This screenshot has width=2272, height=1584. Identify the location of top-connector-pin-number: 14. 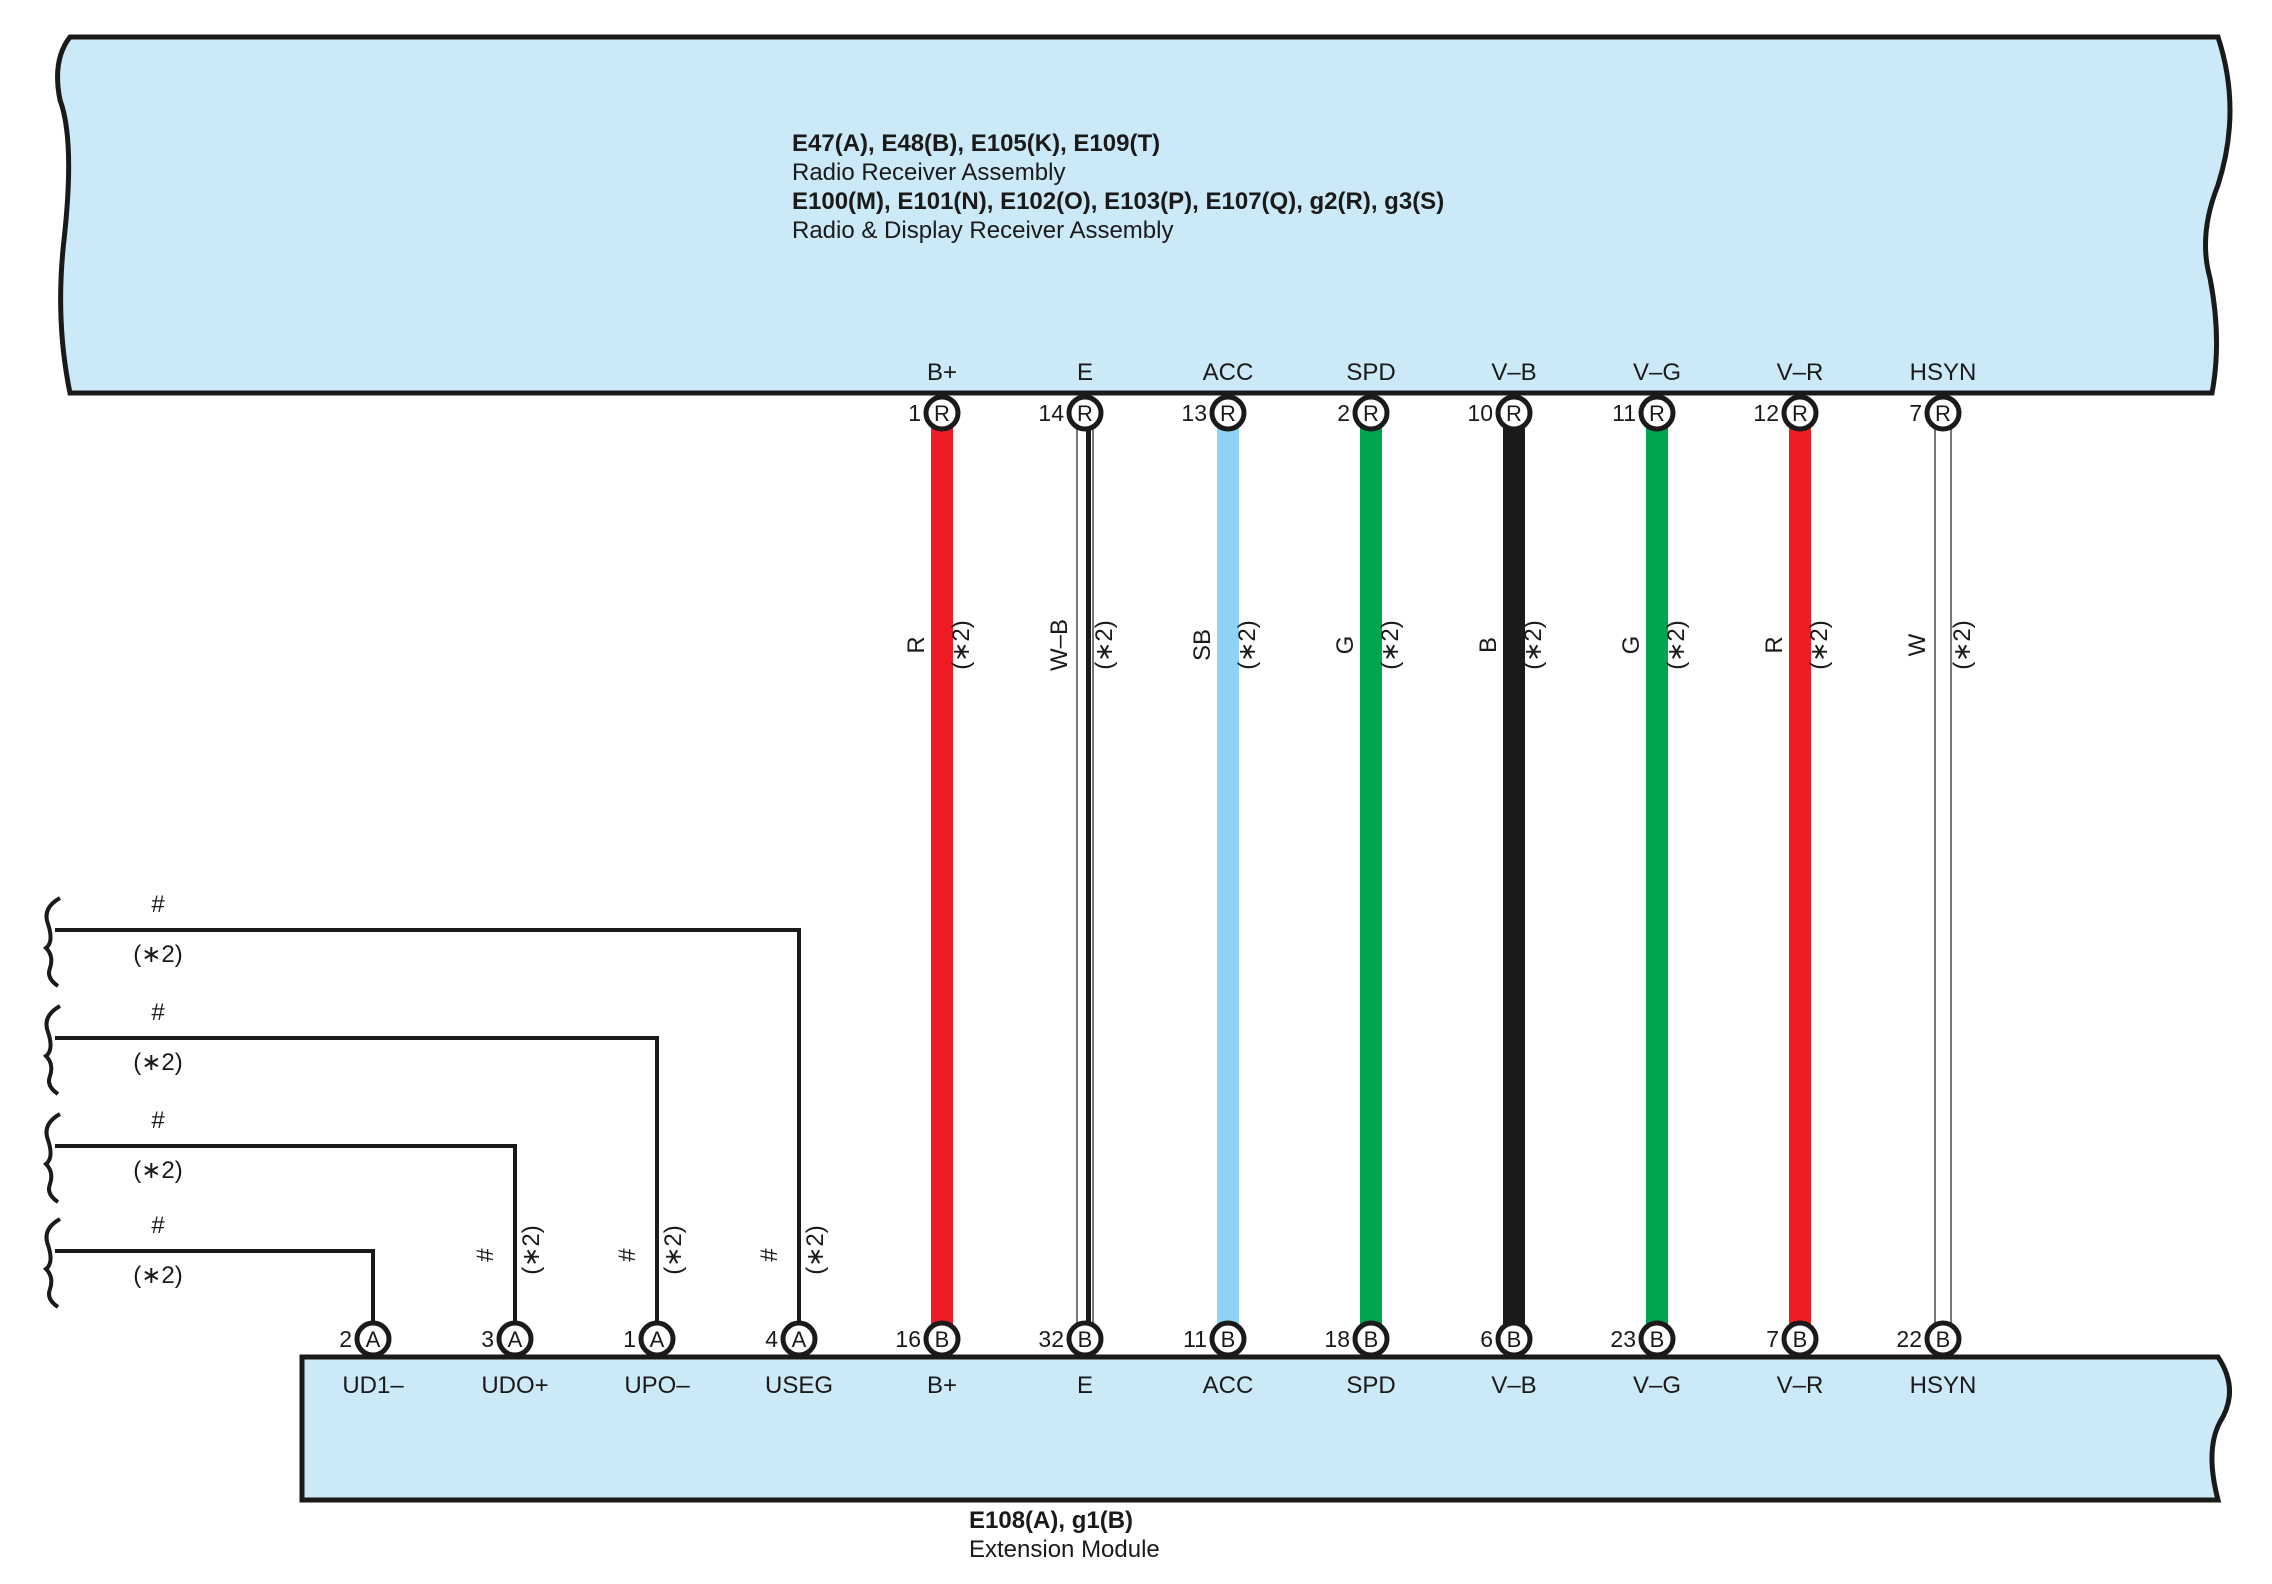
(1051, 413).